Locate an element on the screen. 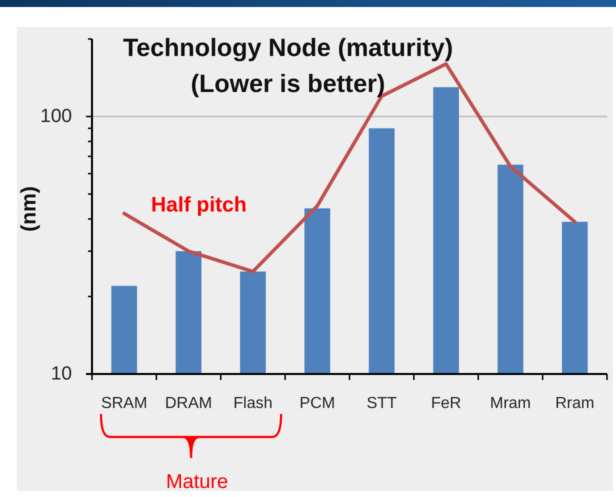 This screenshot has width=616, height=497. x-tick-label: SRAM is located at coordinates (124, 403).